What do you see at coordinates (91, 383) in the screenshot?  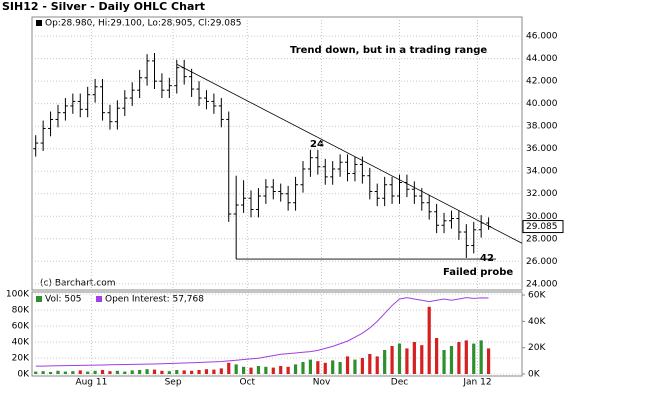 I see `x-tick-label: Aug 11` at bounding box center [91, 383].